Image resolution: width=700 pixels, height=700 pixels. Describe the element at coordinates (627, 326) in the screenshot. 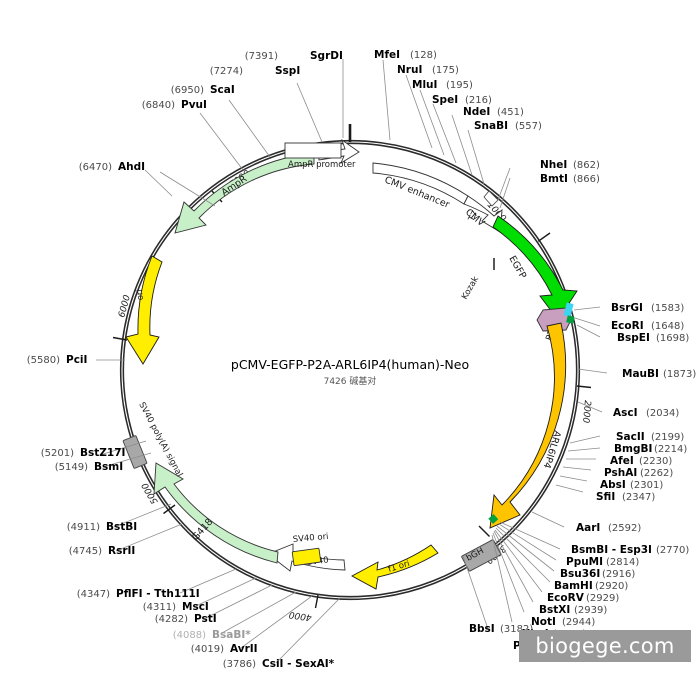

I see `svg-text: EcoRI` at that location.